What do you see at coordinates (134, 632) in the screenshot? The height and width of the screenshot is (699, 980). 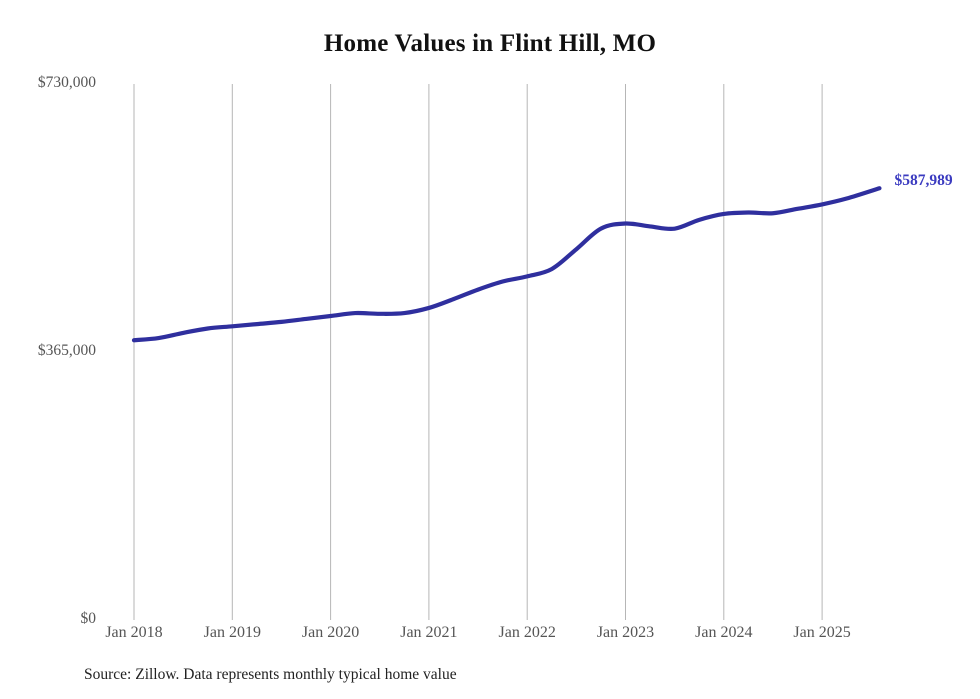 I see `x-axis-tick-label: Jan 2018` at bounding box center [134, 632].